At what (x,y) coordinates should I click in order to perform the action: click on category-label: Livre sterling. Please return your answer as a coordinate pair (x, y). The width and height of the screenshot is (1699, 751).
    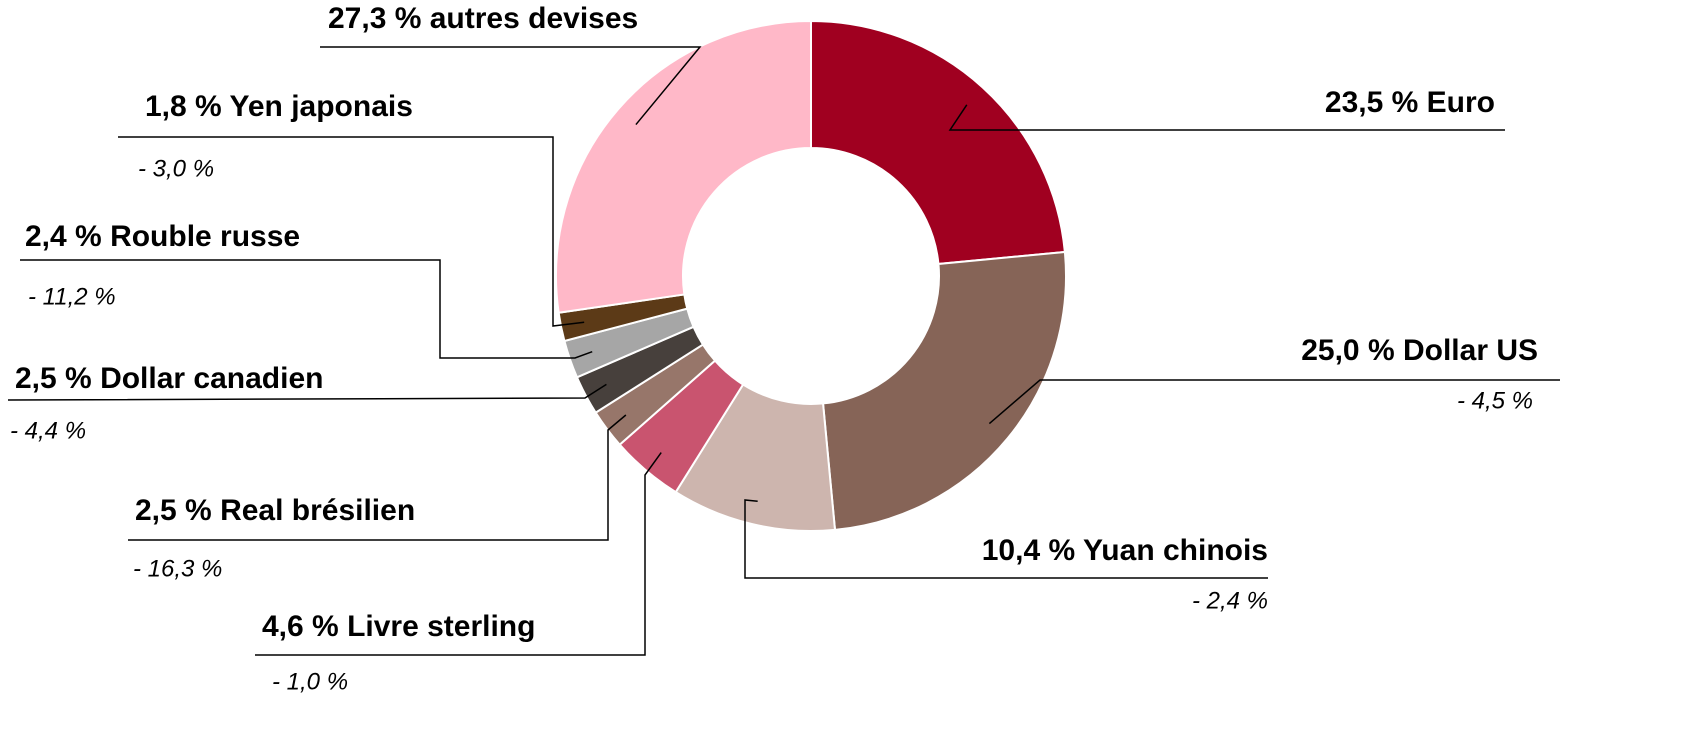
    Looking at the image, I should click on (441, 626).